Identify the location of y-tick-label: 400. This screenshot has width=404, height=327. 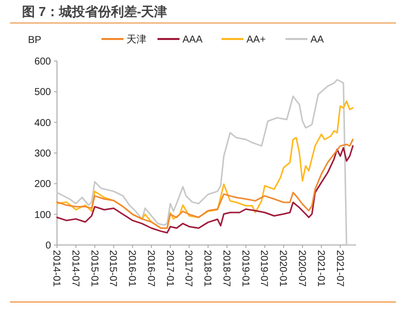
(43, 123).